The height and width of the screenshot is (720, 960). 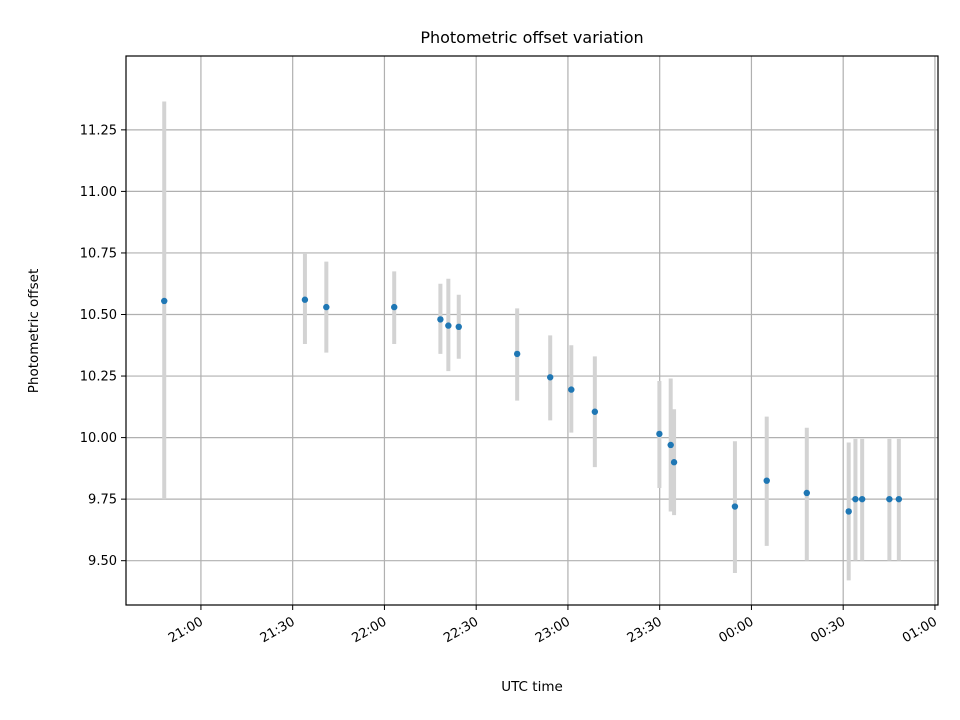 What do you see at coordinates (645, 630) in the screenshot?
I see `x-tick-label: 23:30` at bounding box center [645, 630].